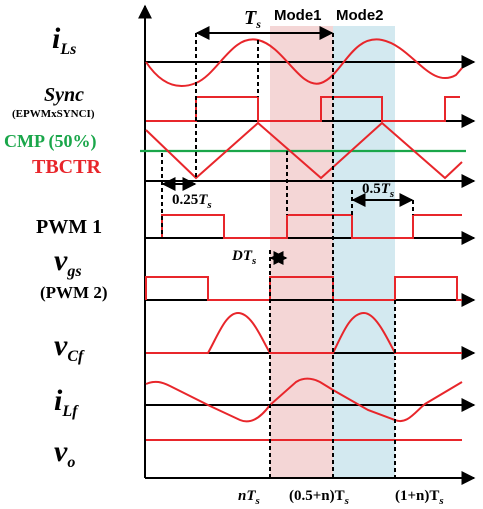 The height and width of the screenshot is (509, 483). What do you see at coordinates (301, 251) in the screenshot?
I see `mode1-band` at bounding box center [301, 251].